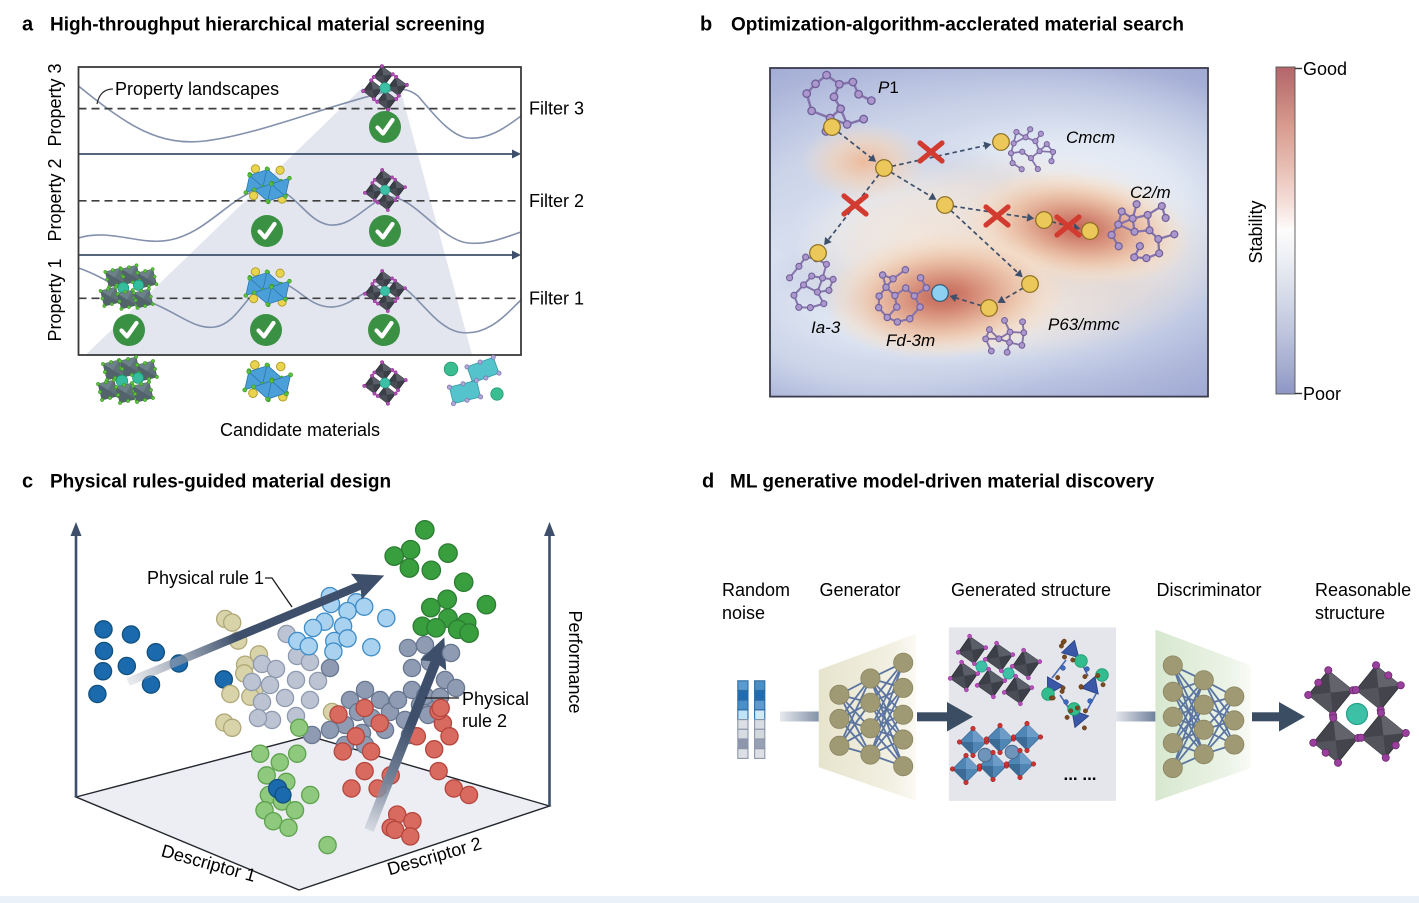 This screenshot has height=903, width=1419. What do you see at coordinates (888, 87) in the screenshot?
I see `svg-text: P1` at bounding box center [888, 87].